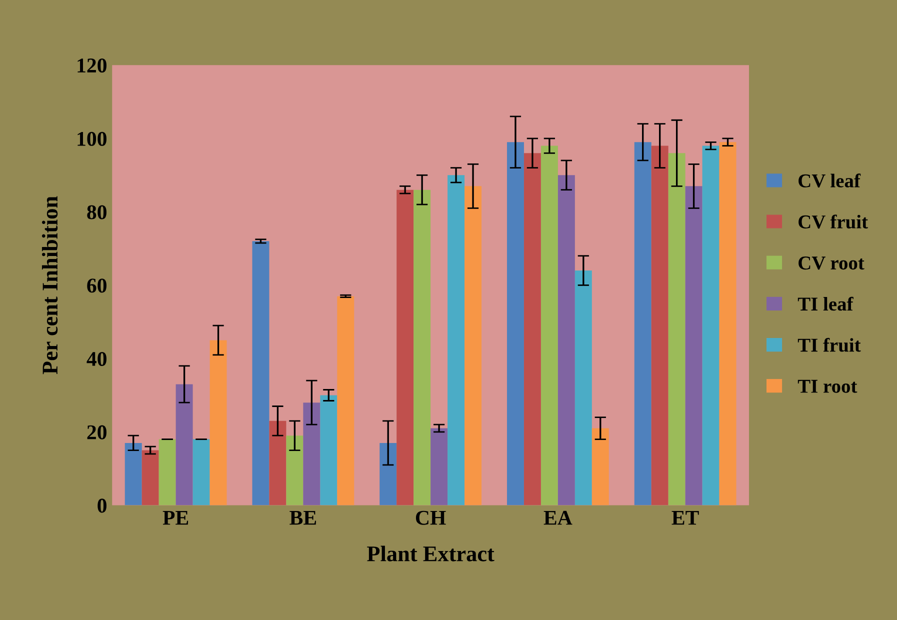  What do you see at coordinates (829, 181) in the screenshot?
I see `legend-label: CV leaf` at bounding box center [829, 181].